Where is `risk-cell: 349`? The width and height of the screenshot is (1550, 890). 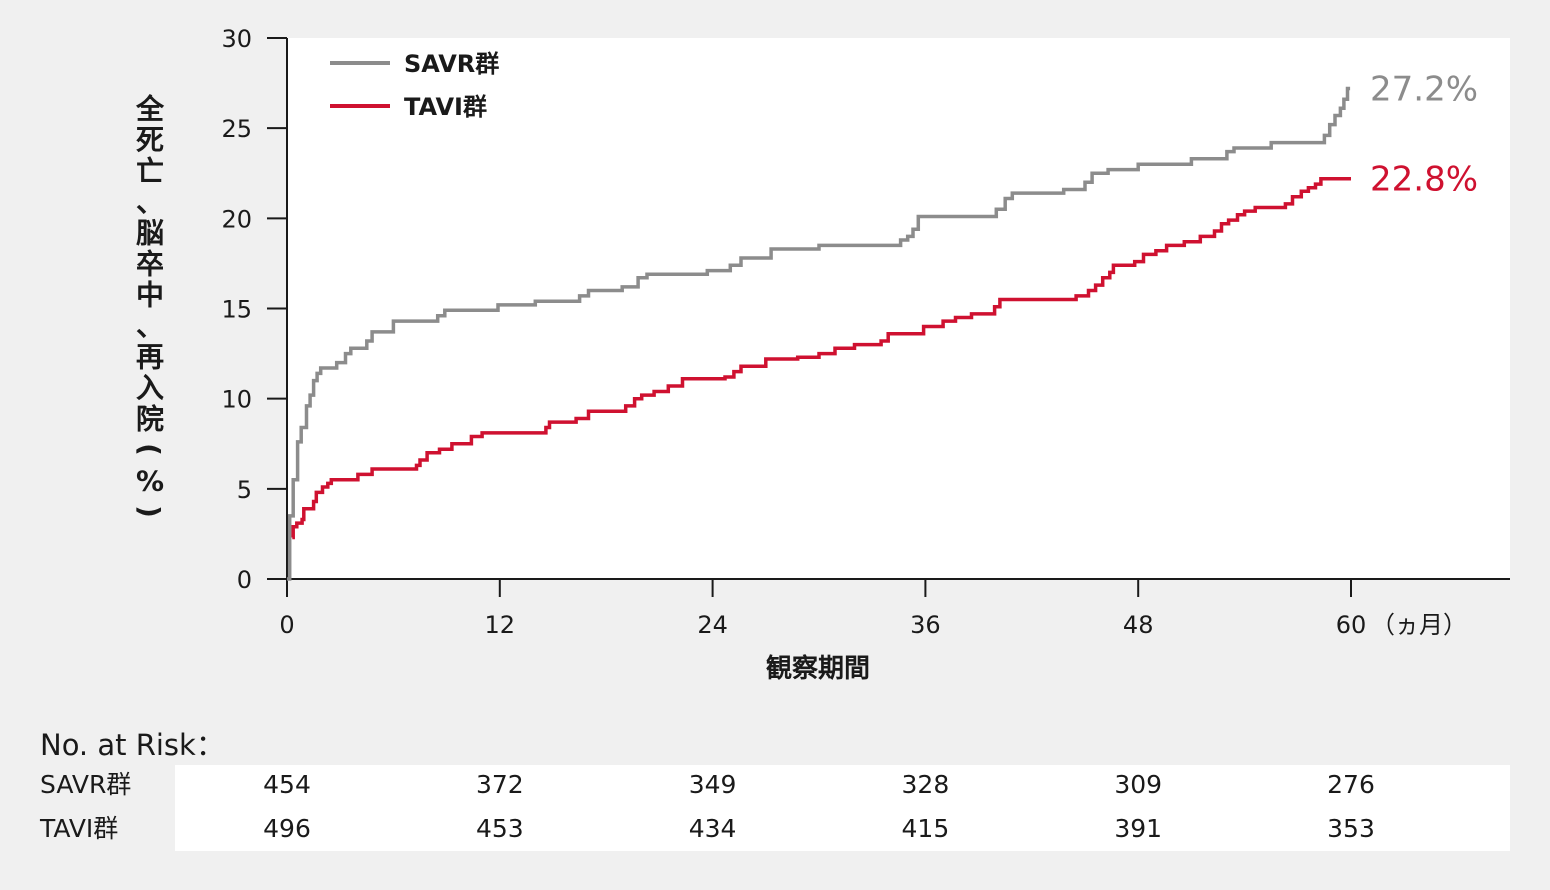 risk-cell: 349 is located at coordinates (712, 784).